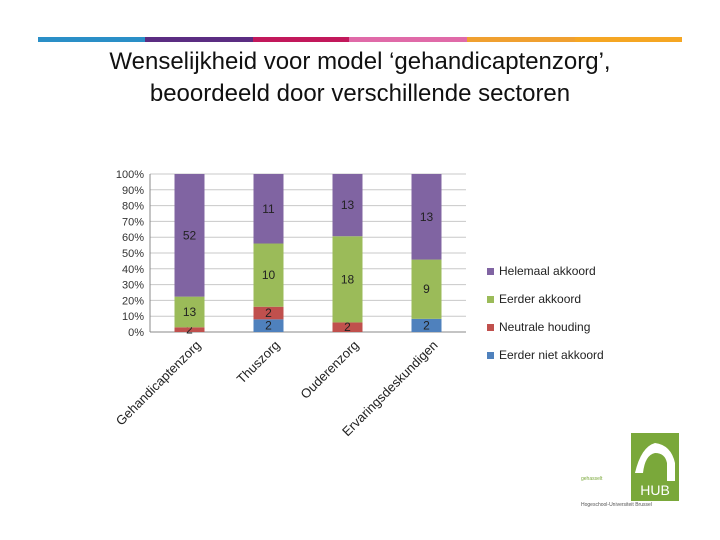  What do you see at coordinates (158, 383) in the screenshot?
I see `x-category-label: Gehandicaptenzorg` at bounding box center [158, 383].